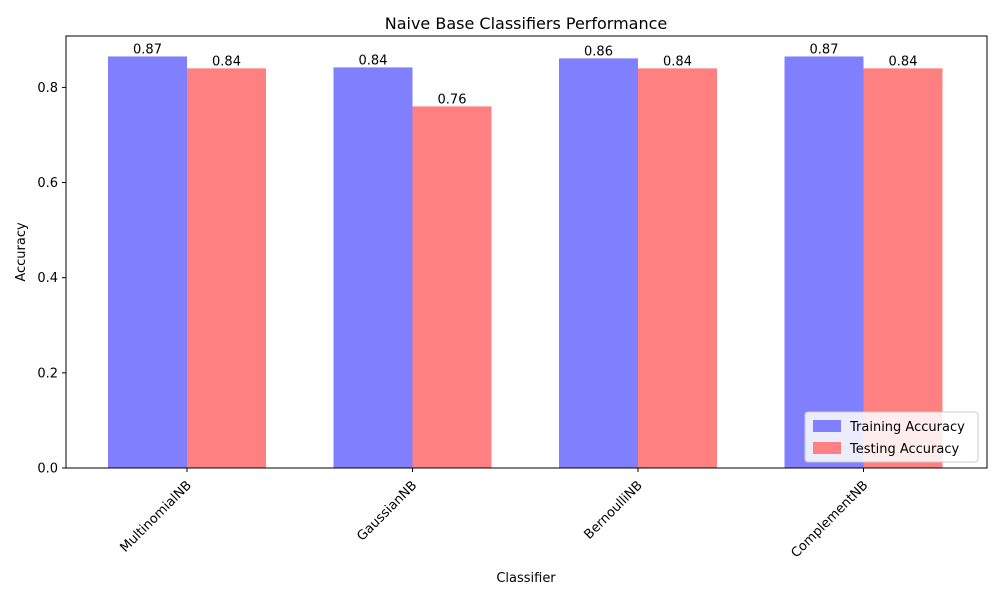 Image resolution: width=1000 pixels, height=600 pixels. I want to click on y-tick-label: 0.4, so click(47, 278).